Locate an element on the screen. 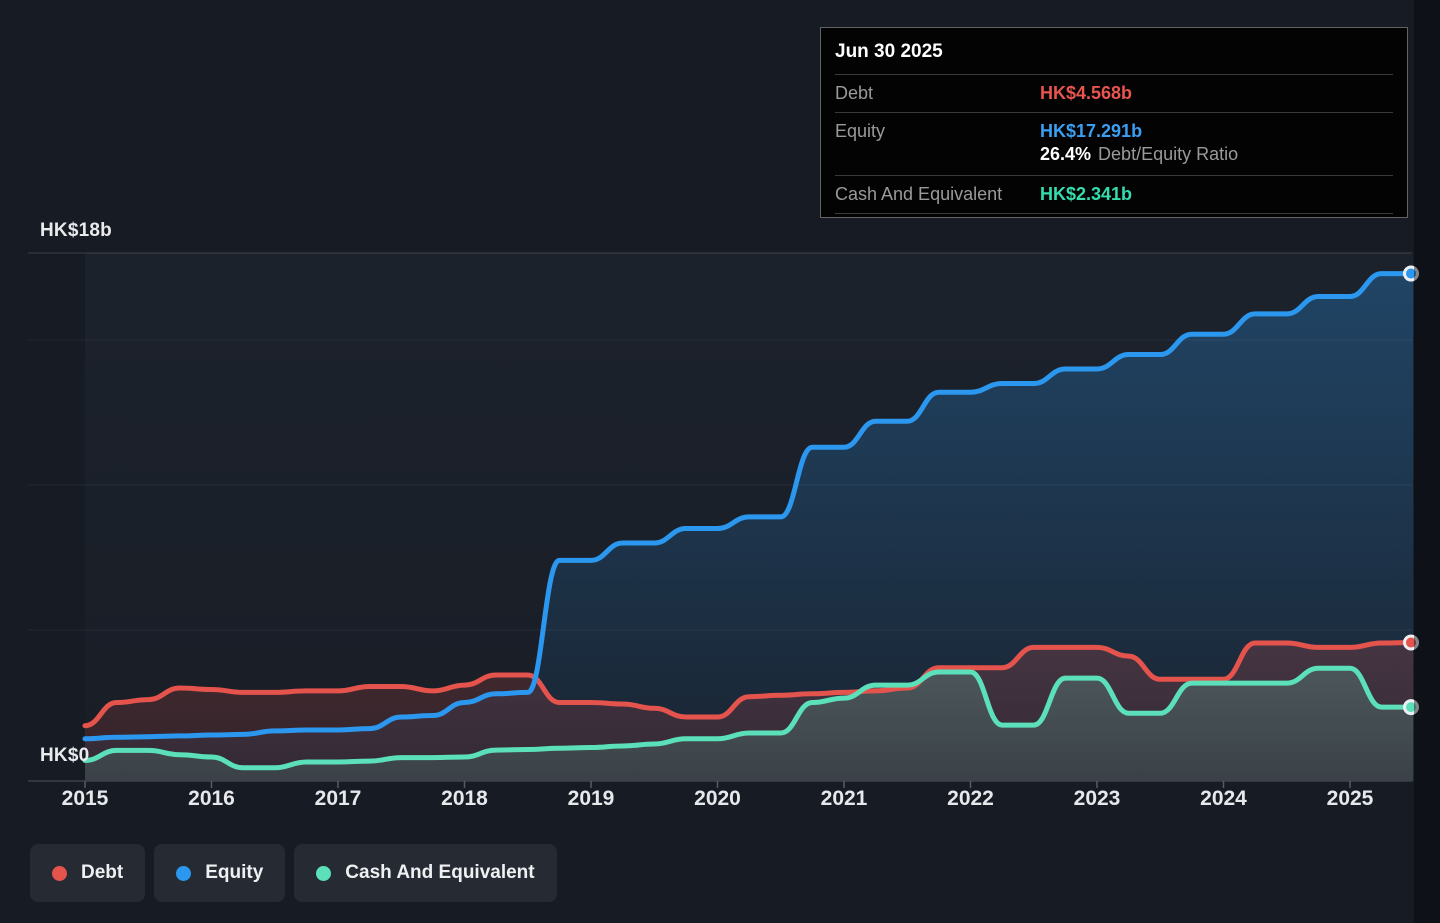 The image size is (1440, 923). tooltip-debt-label: Debt is located at coordinates (854, 93).